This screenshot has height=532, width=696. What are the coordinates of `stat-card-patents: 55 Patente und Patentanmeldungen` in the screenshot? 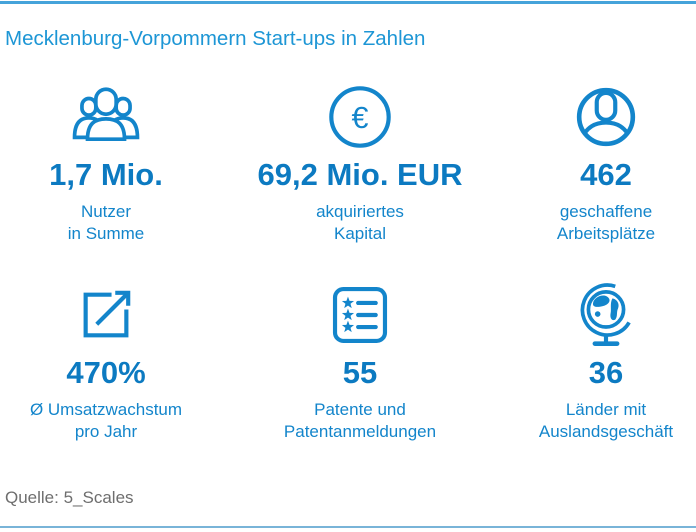 It's located at (360, 367).